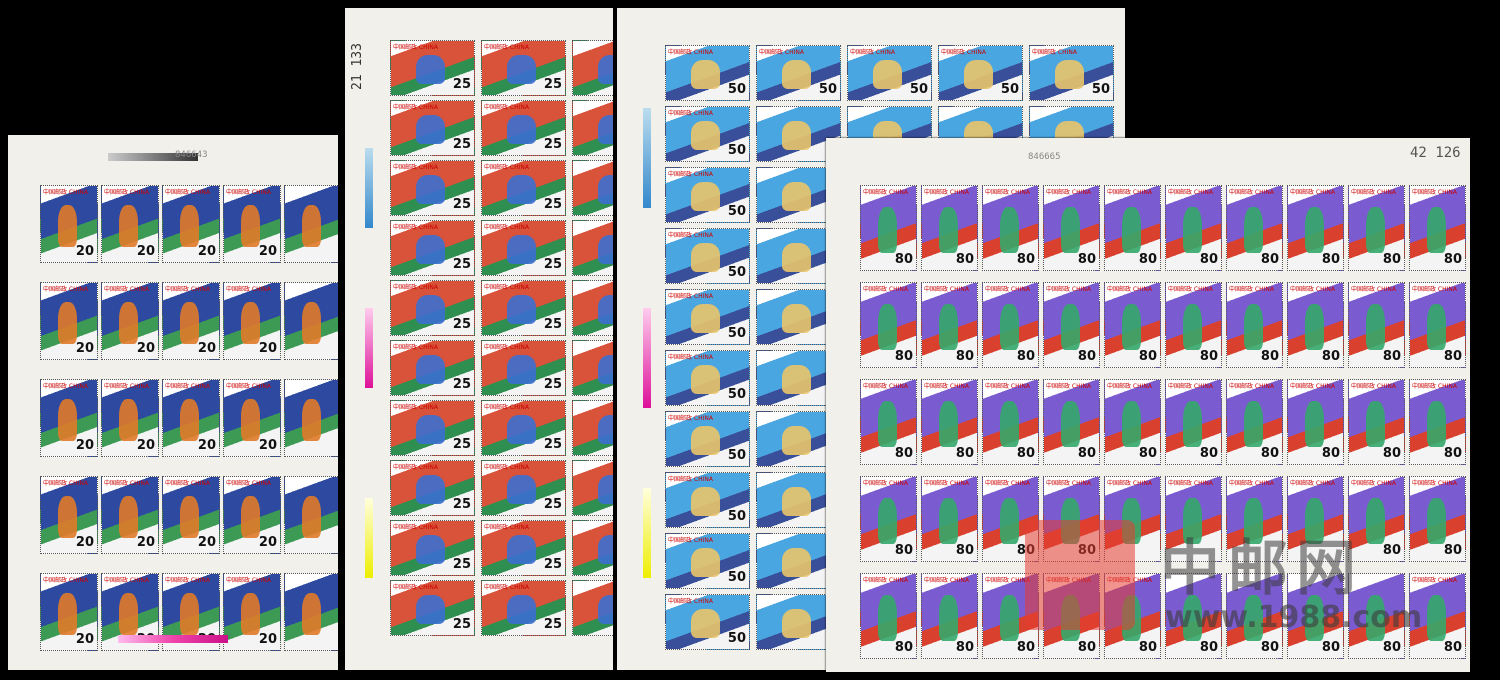 This screenshot has height=680, width=1500. I want to click on stamp-weightlifting: 中国邮政 CHINA, so click(1254, 519).